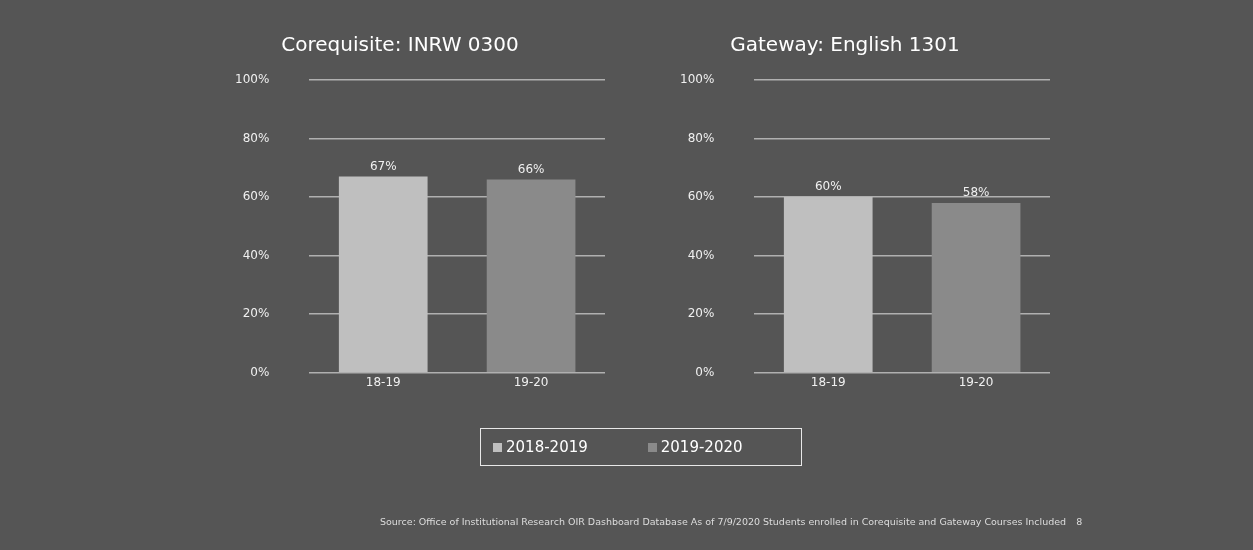 The width and height of the screenshot is (1253, 550). I want to click on data-label: 67%, so click(383, 165).